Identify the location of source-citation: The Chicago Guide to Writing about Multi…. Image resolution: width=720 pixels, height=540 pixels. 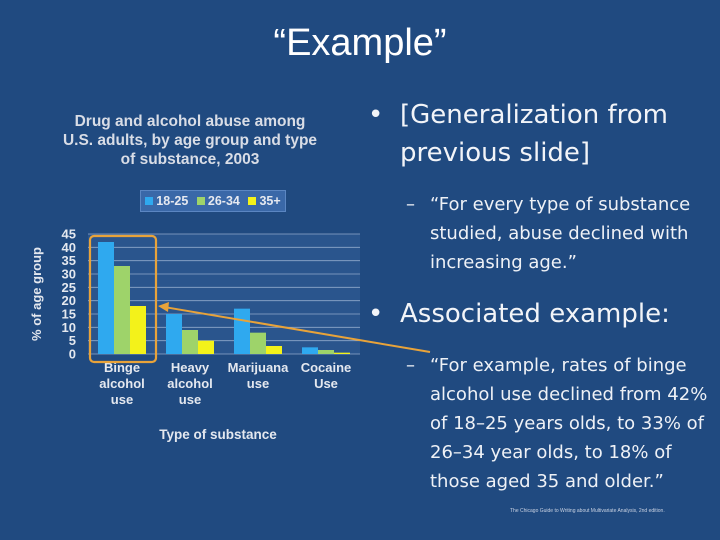
(587, 511).